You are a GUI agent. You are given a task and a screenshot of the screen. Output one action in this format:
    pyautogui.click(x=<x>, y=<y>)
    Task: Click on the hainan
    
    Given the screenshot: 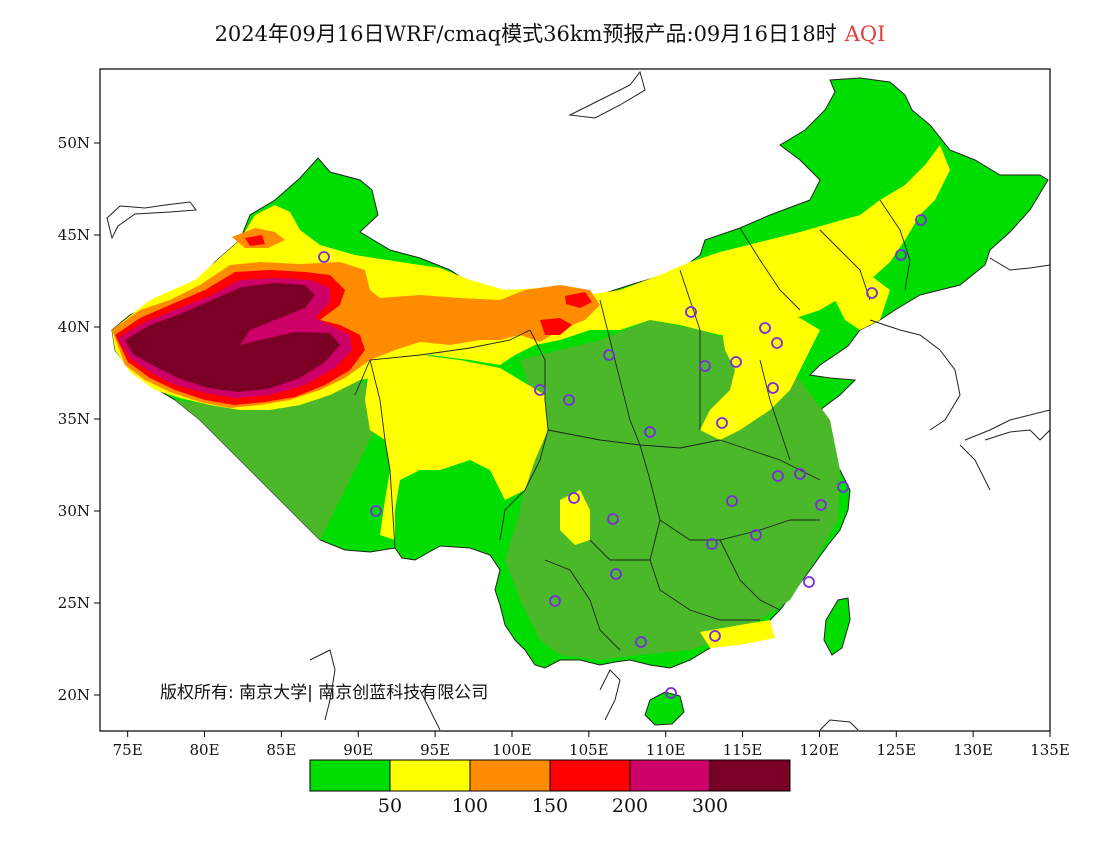 What is the action you would take?
    pyautogui.click(x=664, y=708)
    